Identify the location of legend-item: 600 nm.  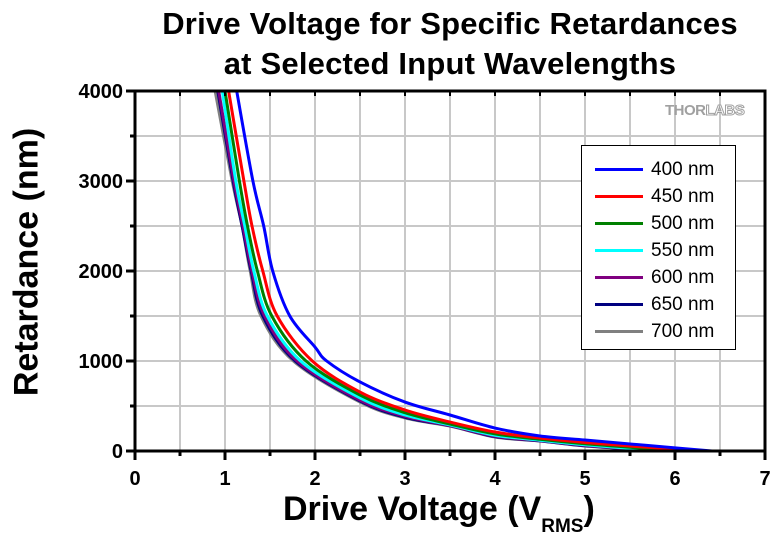
(658, 277).